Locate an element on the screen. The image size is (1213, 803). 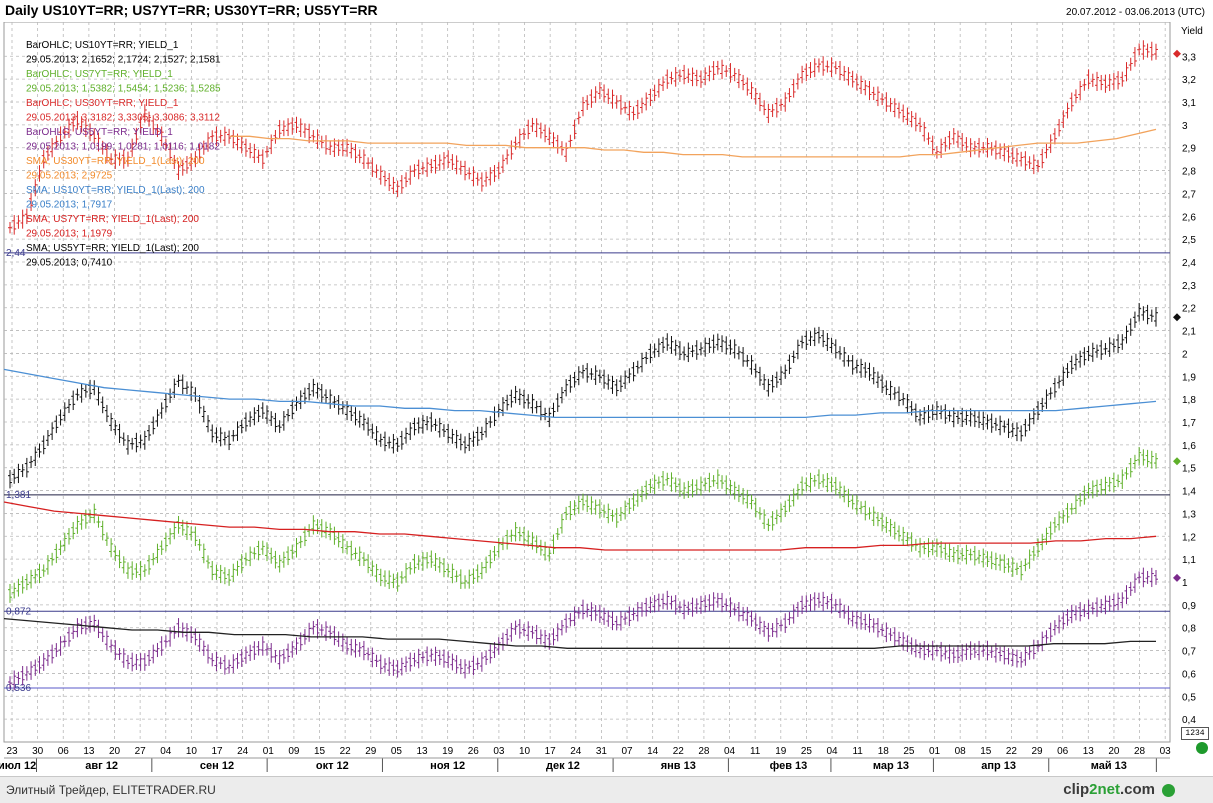
brand-tld: .com is located at coordinates (1137, 789).